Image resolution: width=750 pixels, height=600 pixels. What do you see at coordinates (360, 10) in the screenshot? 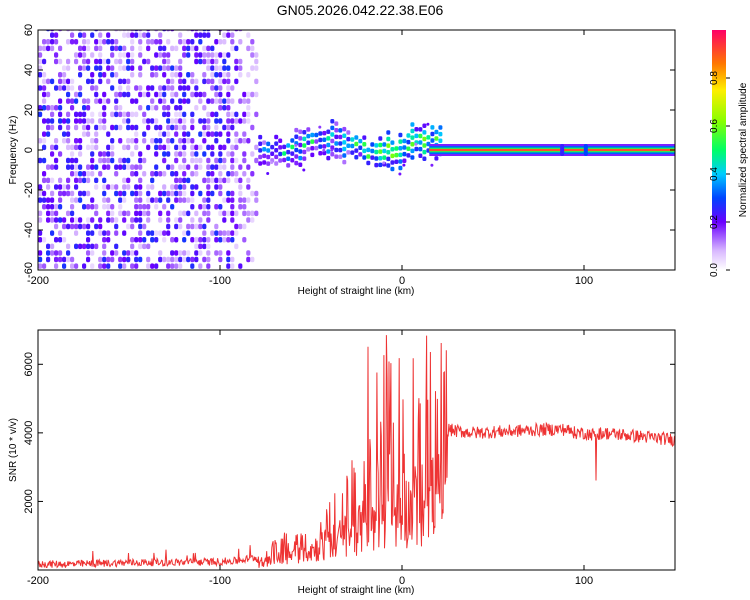
I see `chart-title: GN05.2026.042.22.38.E06` at bounding box center [360, 10].